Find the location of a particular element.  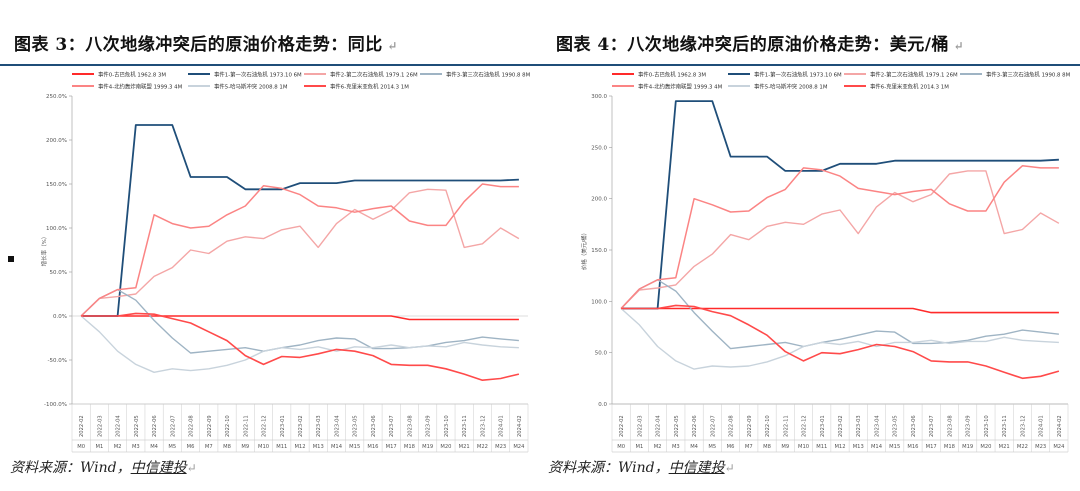

y-tick-label: 0.0 is located at coordinates (602, 405).